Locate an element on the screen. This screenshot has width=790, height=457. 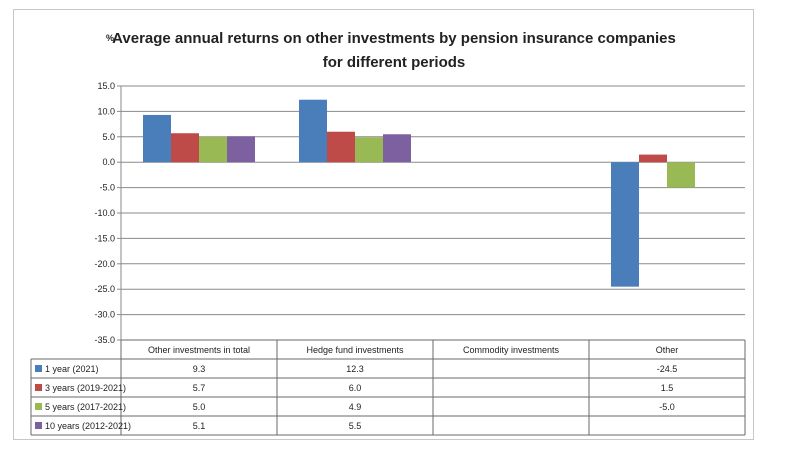
y-tick-label: -30.0 is located at coordinates (104, 315).